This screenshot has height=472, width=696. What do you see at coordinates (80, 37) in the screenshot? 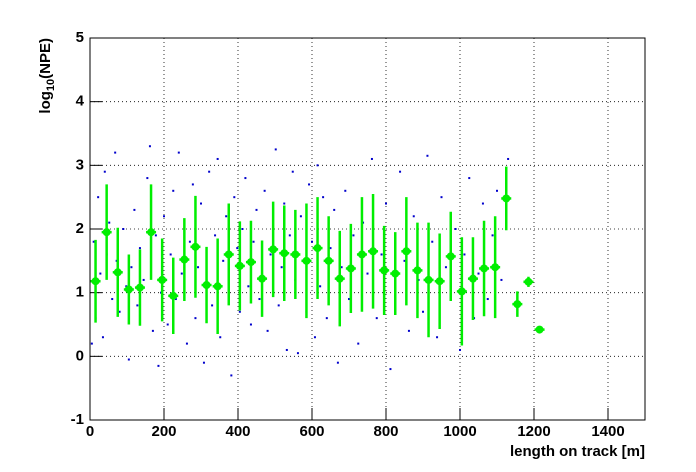
I see `y-tick-label: 5` at bounding box center [80, 37].